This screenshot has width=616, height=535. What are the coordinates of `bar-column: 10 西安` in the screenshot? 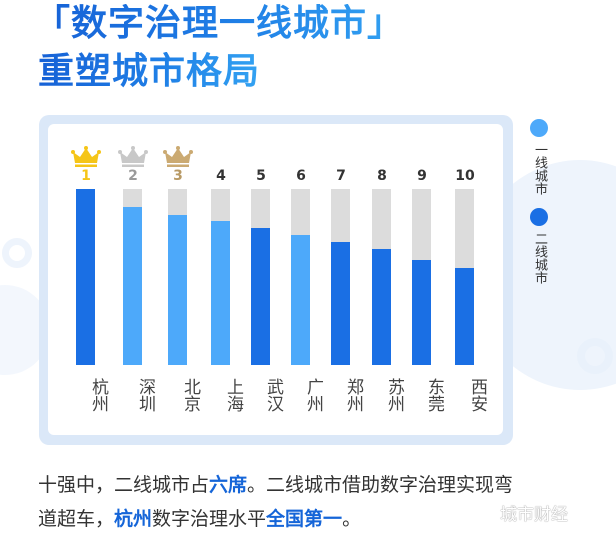 It's located at (465, 279).